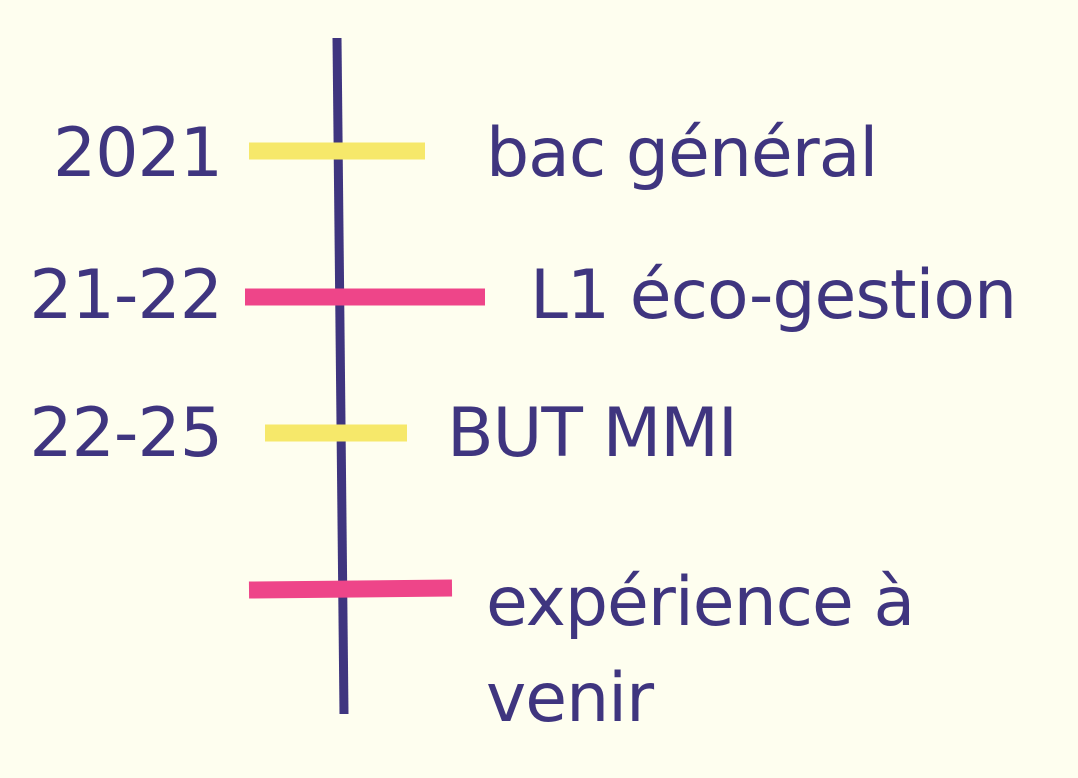 This screenshot has height=778, width=1078. Describe the element at coordinates (137, 153) in the screenshot. I see `timeline-date-2021: 2021` at that location.